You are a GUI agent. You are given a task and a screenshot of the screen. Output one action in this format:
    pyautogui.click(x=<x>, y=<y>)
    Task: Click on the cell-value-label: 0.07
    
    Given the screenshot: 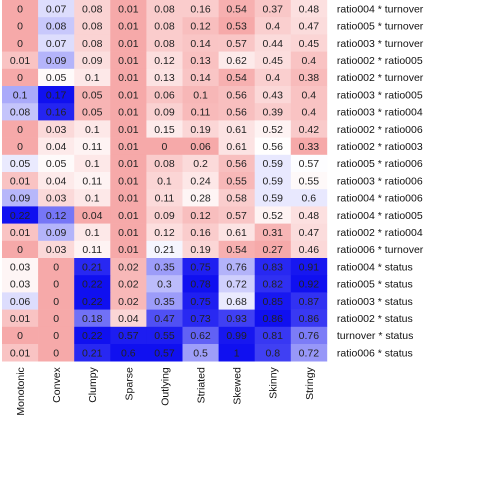 What is the action you would take?
    pyautogui.click(x=56, y=9)
    